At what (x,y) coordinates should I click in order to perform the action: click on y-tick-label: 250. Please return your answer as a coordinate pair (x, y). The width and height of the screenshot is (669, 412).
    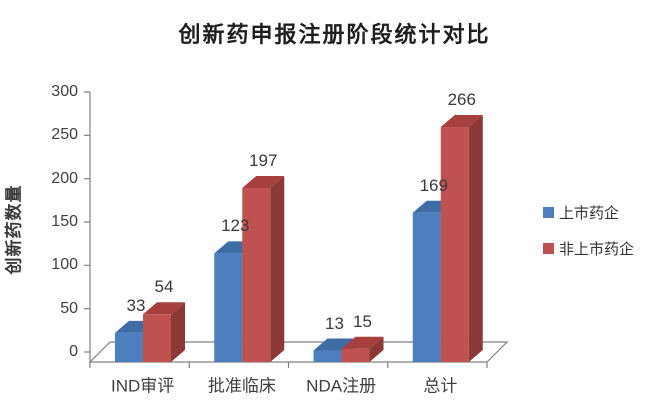
    Looking at the image, I should click on (64, 135).